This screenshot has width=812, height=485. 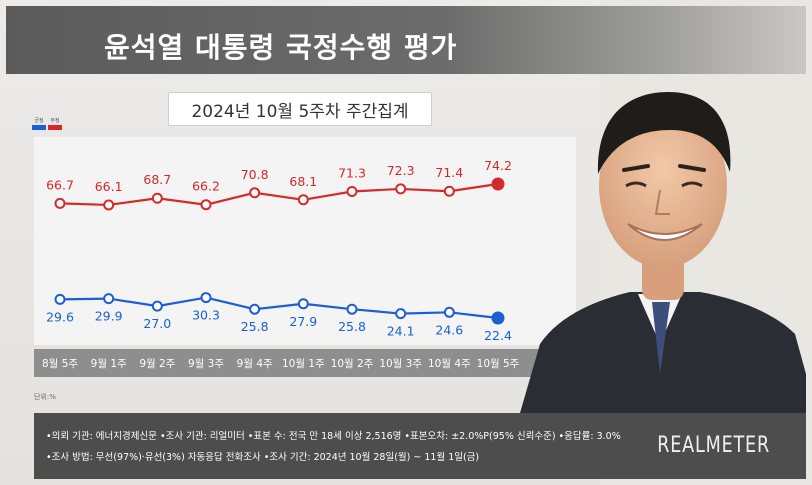 What do you see at coordinates (60, 316) in the screenshot?
I see `data-label-positive: 29.6` at bounding box center [60, 316].